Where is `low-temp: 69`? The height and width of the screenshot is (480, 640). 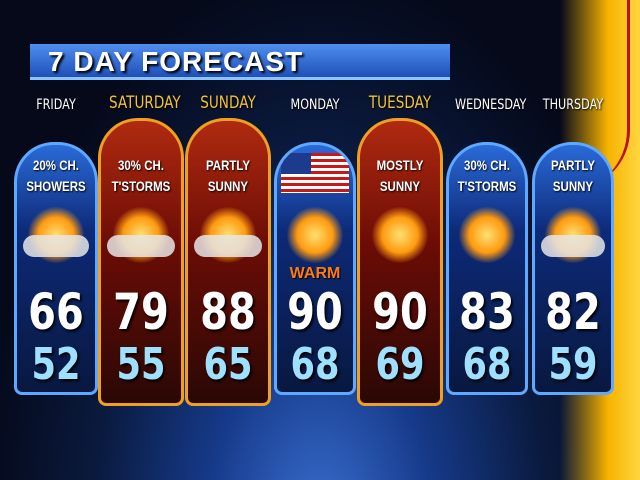
low-temp: 69 is located at coordinates (400, 364).